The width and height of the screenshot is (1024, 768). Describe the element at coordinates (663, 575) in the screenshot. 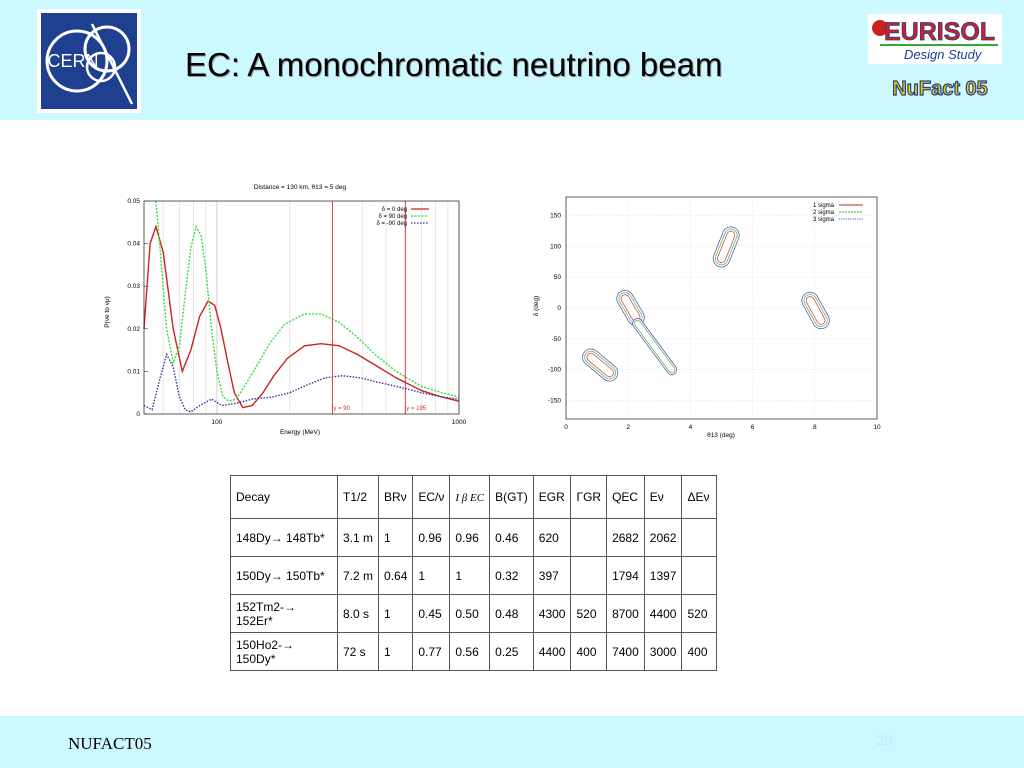

I see `table-cell: 1397` at that location.